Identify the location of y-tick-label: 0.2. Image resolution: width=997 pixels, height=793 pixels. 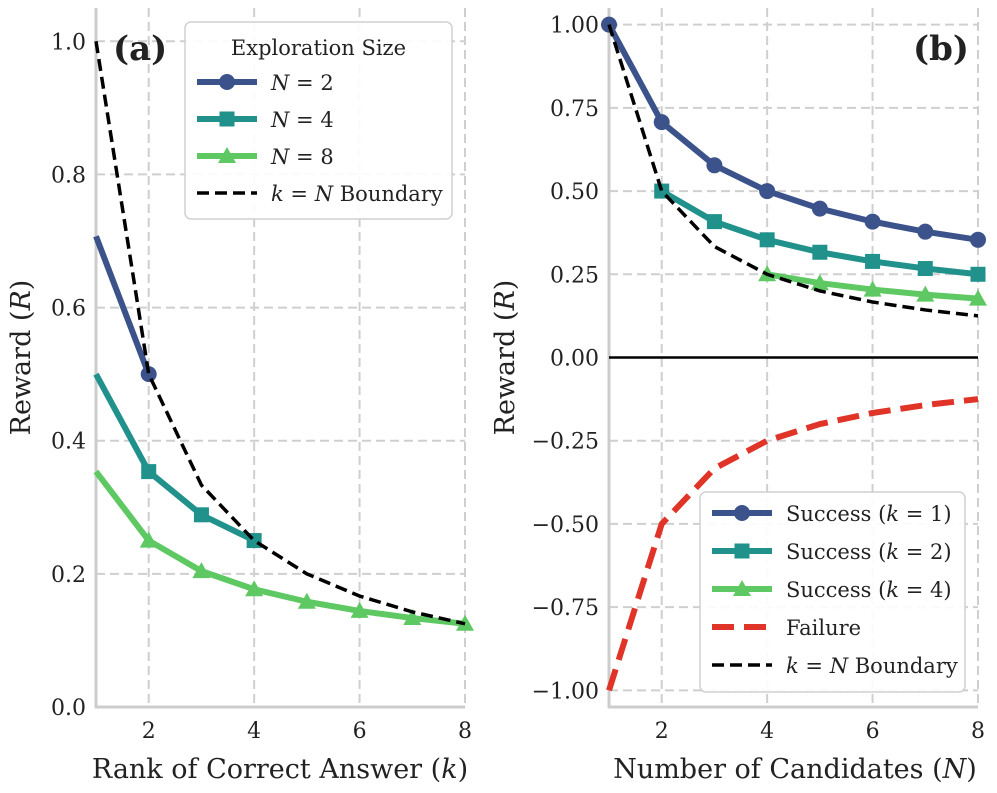
(68, 575).